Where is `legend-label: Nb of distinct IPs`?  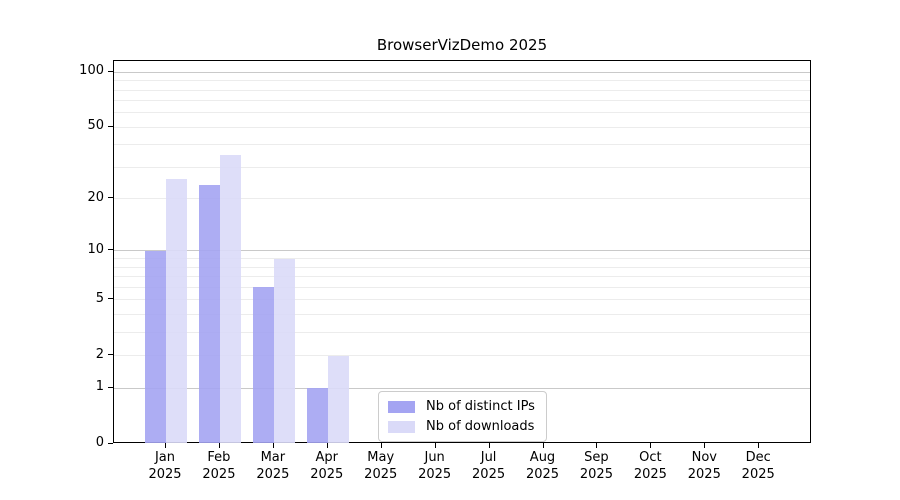
legend-label: Nb of distinct IPs is located at coordinates (480, 406).